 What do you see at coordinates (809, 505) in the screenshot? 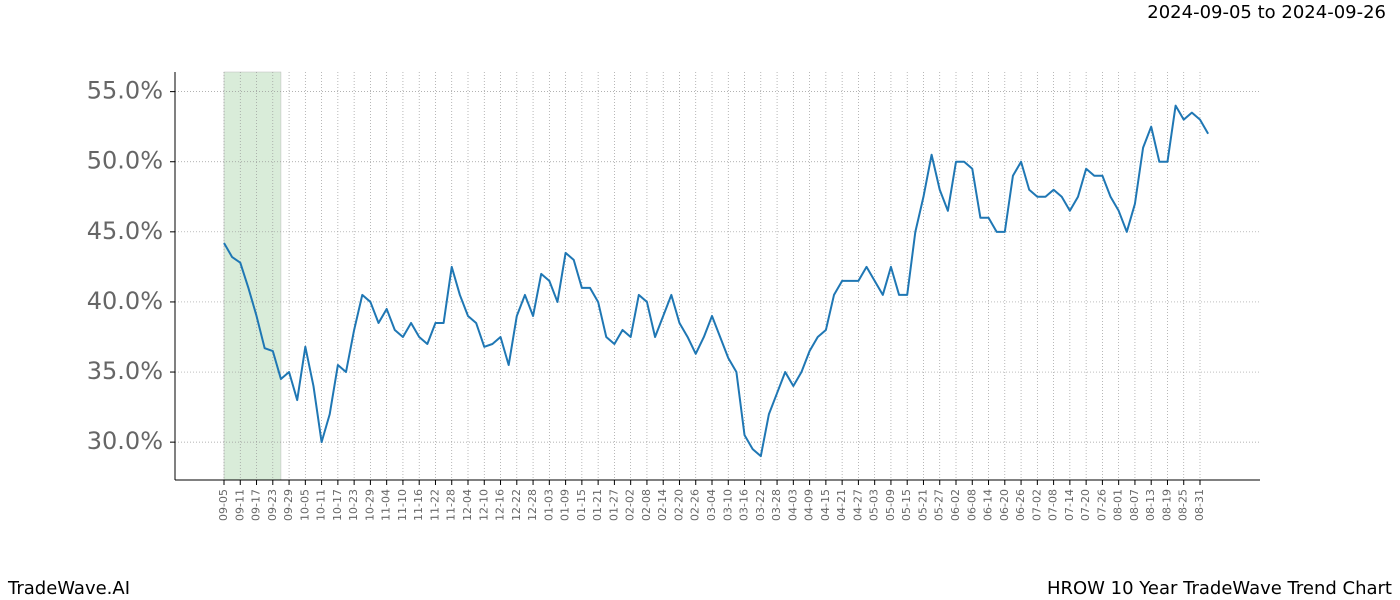
I see `x-tick-label: 04-09` at bounding box center [809, 505].